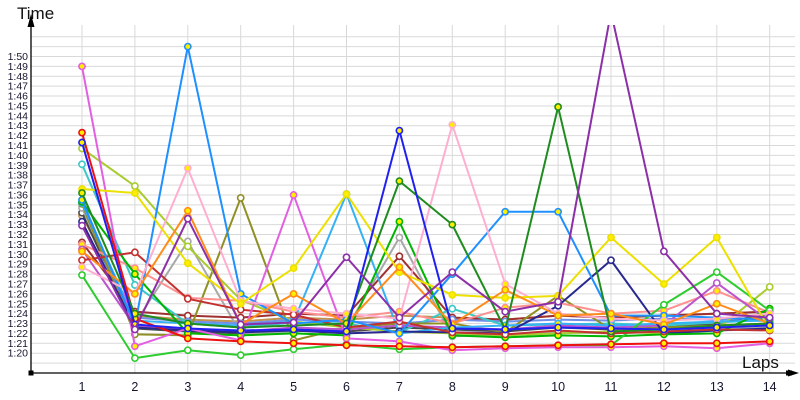 The image size is (800, 400). I want to click on data-point-purple-lap5, so click(293, 322).